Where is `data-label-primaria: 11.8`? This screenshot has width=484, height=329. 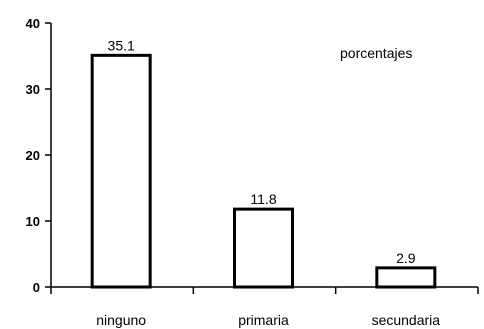
data-label-primaria: 11.8 is located at coordinates (263, 199).